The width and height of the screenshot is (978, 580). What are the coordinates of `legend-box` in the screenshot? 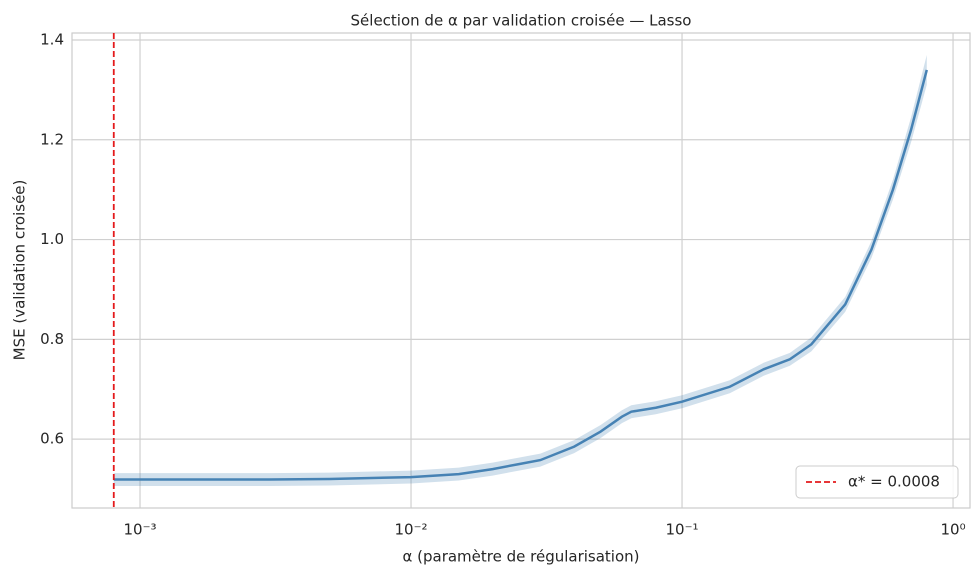 It's located at (877, 482).